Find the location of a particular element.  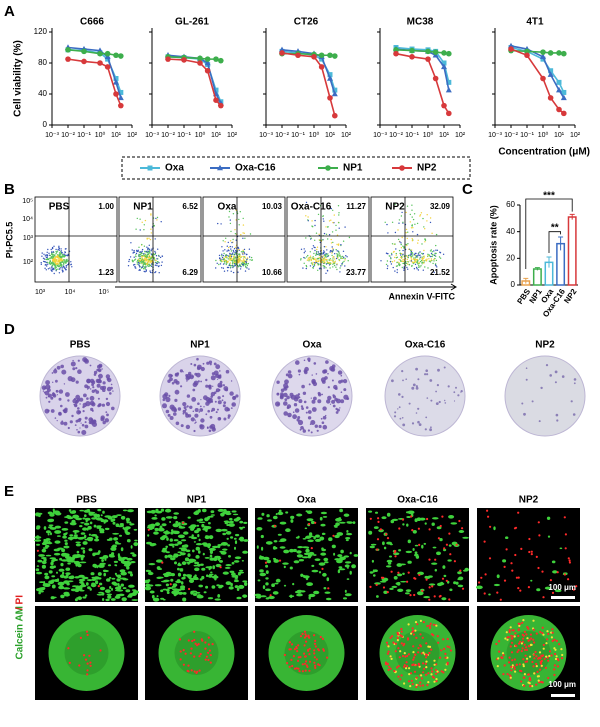

data-point is located at coordinates (282, 53).